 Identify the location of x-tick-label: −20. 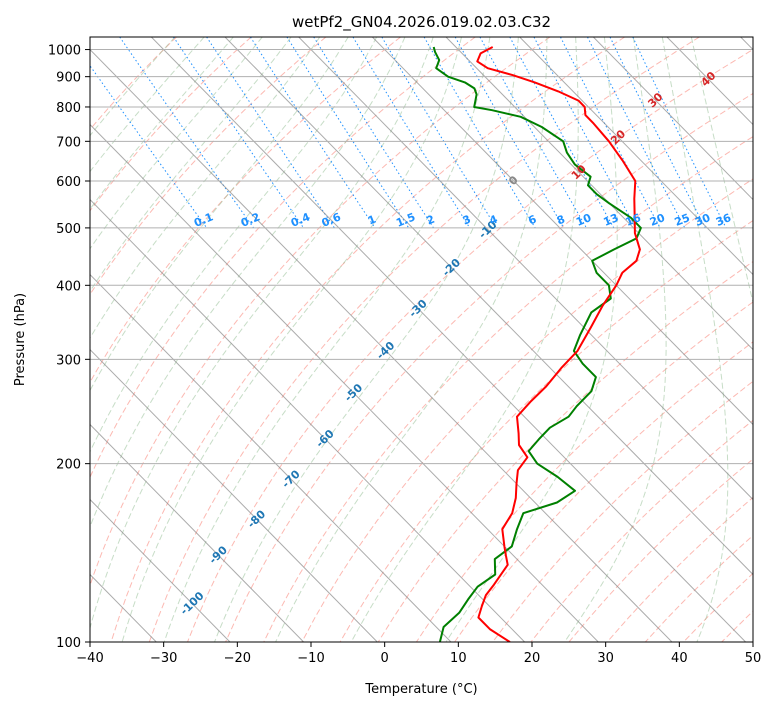
(237, 658).